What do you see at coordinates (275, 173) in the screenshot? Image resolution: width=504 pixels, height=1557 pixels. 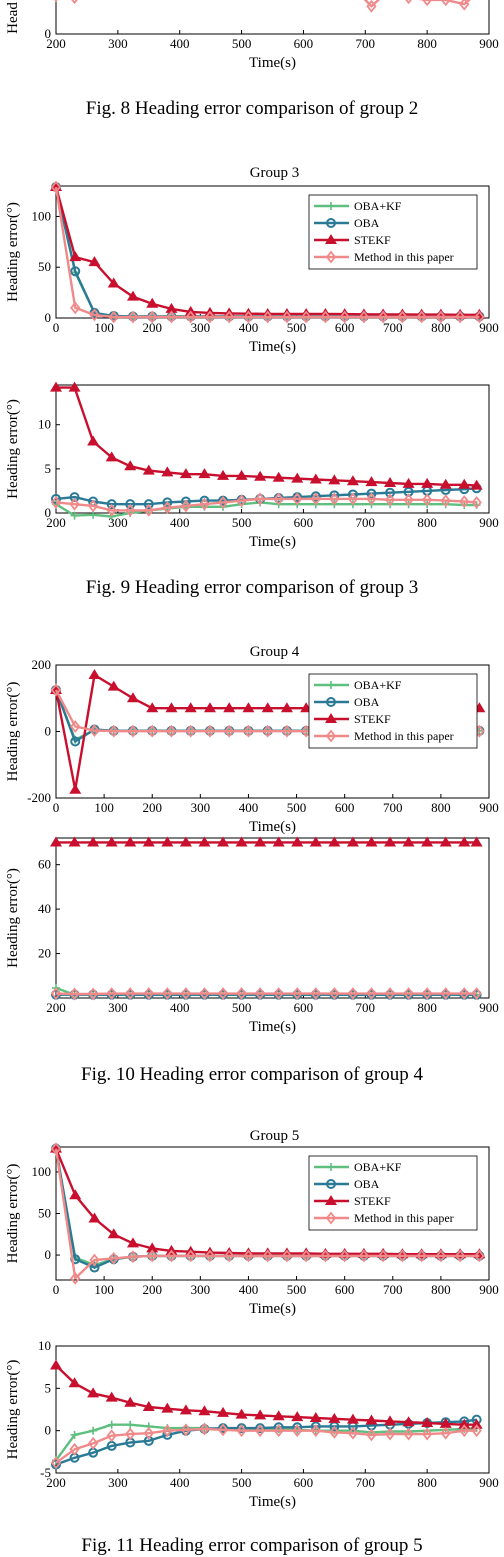 I see `chart-title: Group 3` at bounding box center [275, 173].